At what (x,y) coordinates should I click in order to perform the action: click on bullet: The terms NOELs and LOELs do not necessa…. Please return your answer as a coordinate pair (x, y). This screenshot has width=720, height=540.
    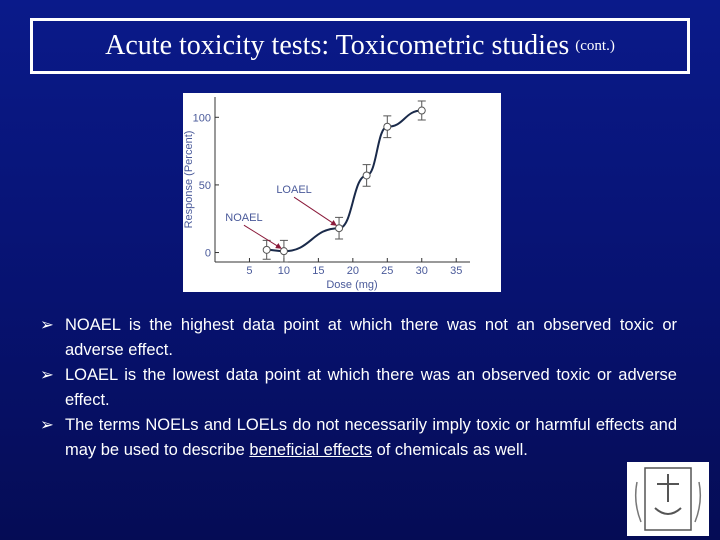
    Looking at the image, I should click on (358, 438).